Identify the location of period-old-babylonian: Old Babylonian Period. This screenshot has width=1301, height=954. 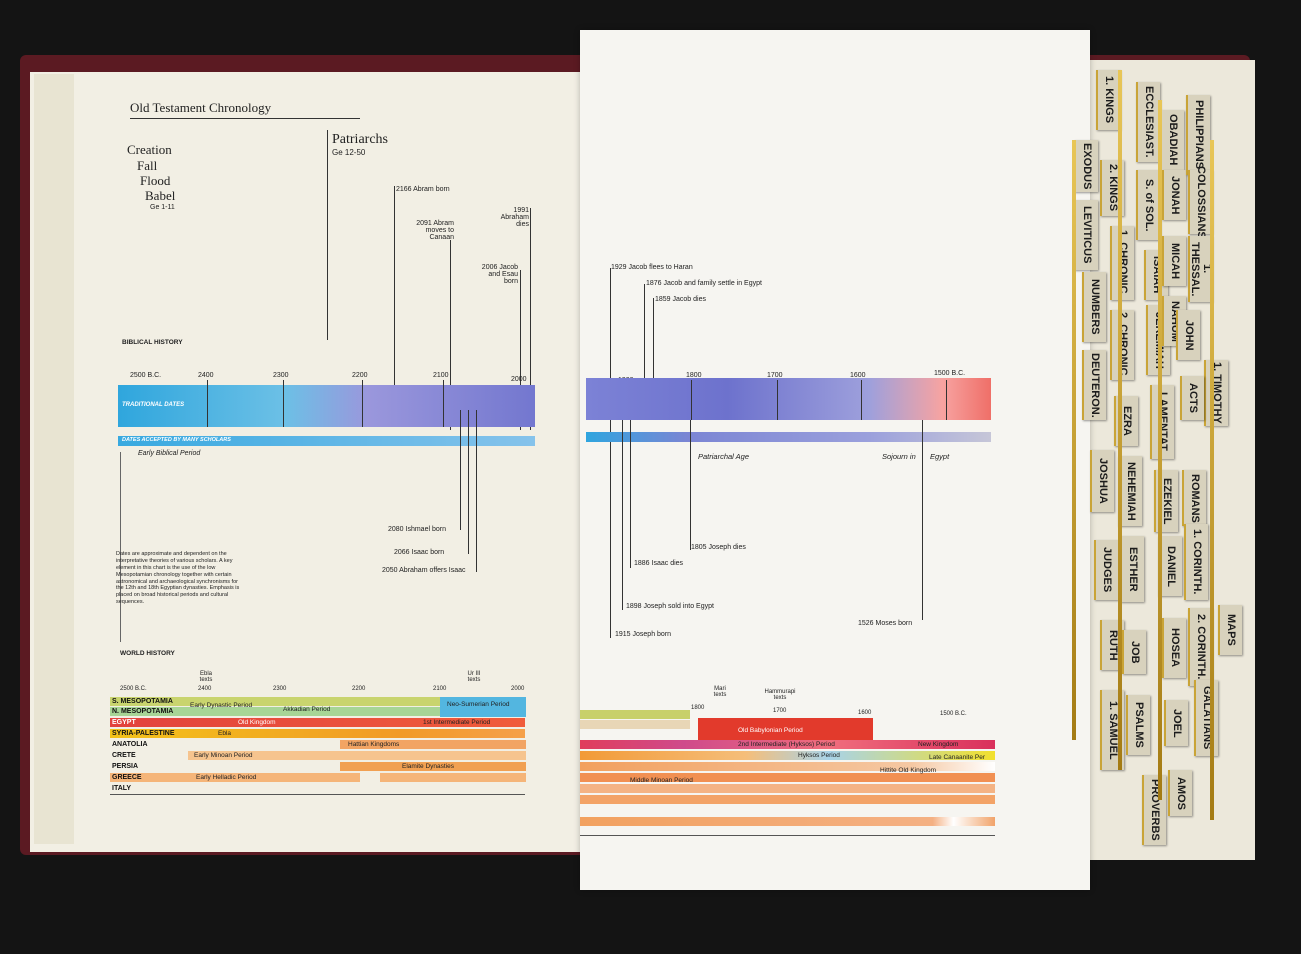
(770, 730).